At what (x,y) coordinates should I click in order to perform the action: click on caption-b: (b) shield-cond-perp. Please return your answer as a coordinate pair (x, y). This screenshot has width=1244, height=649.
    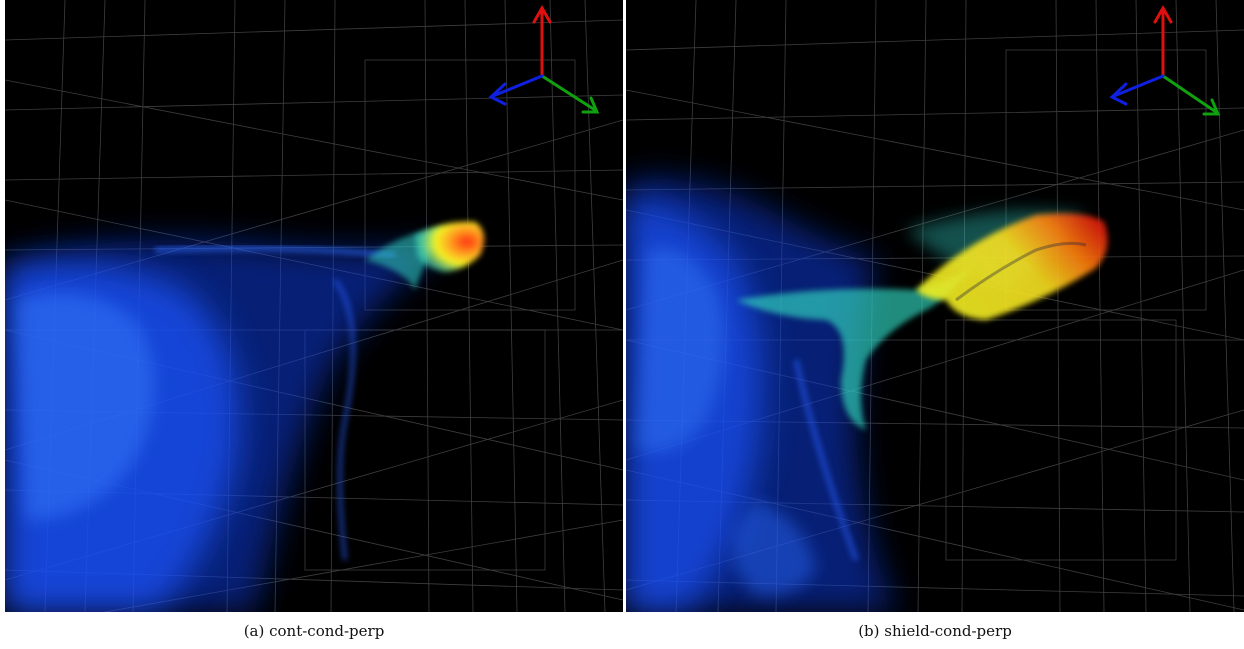
    Looking at the image, I should click on (935, 631).